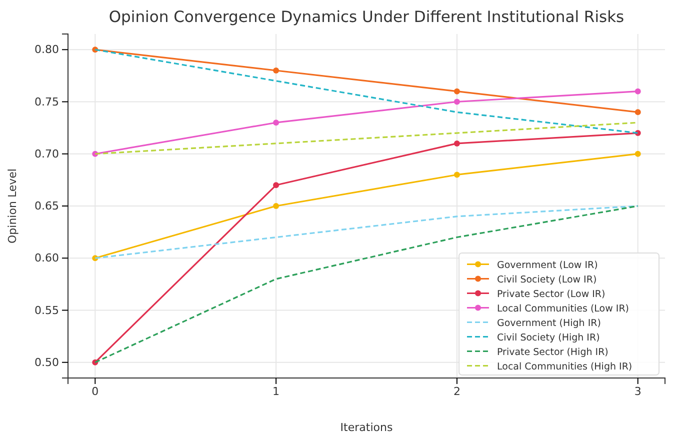 The image size is (677, 435). What do you see at coordinates (564, 366) in the screenshot?
I see `legend-label: Local Communities (High IR)` at bounding box center [564, 366].